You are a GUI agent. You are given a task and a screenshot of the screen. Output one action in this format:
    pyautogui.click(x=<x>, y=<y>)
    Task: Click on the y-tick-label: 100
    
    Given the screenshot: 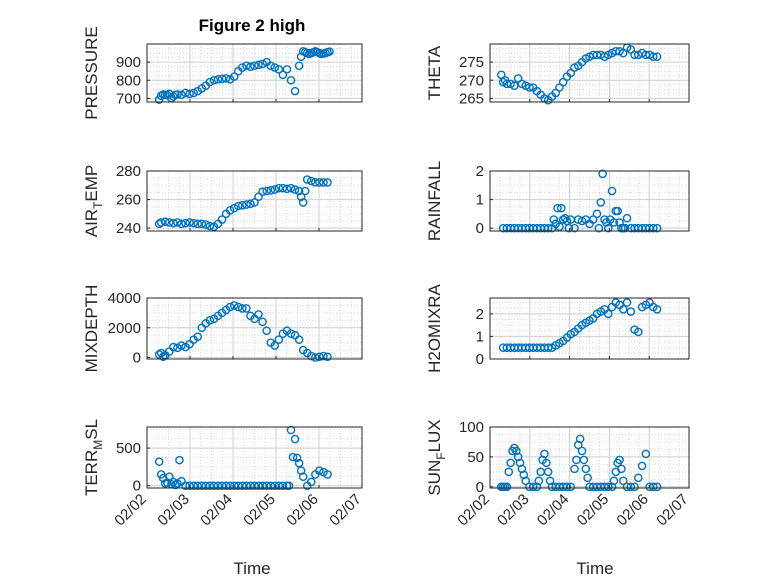 What is the action you would take?
    pyautogui.click(x=471, y=427)
    